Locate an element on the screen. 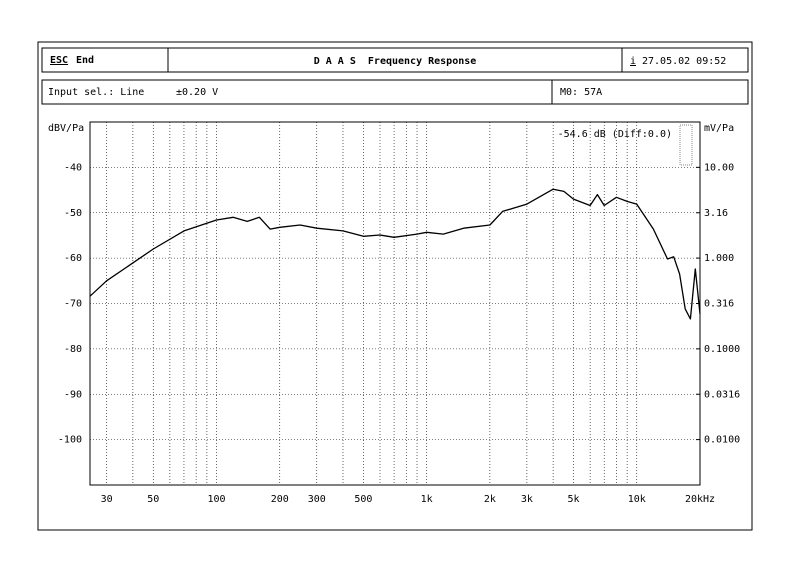 The width and height of the screenshot is (790, 566). y-tick-label: -40 is located at coordinates (73, 167).